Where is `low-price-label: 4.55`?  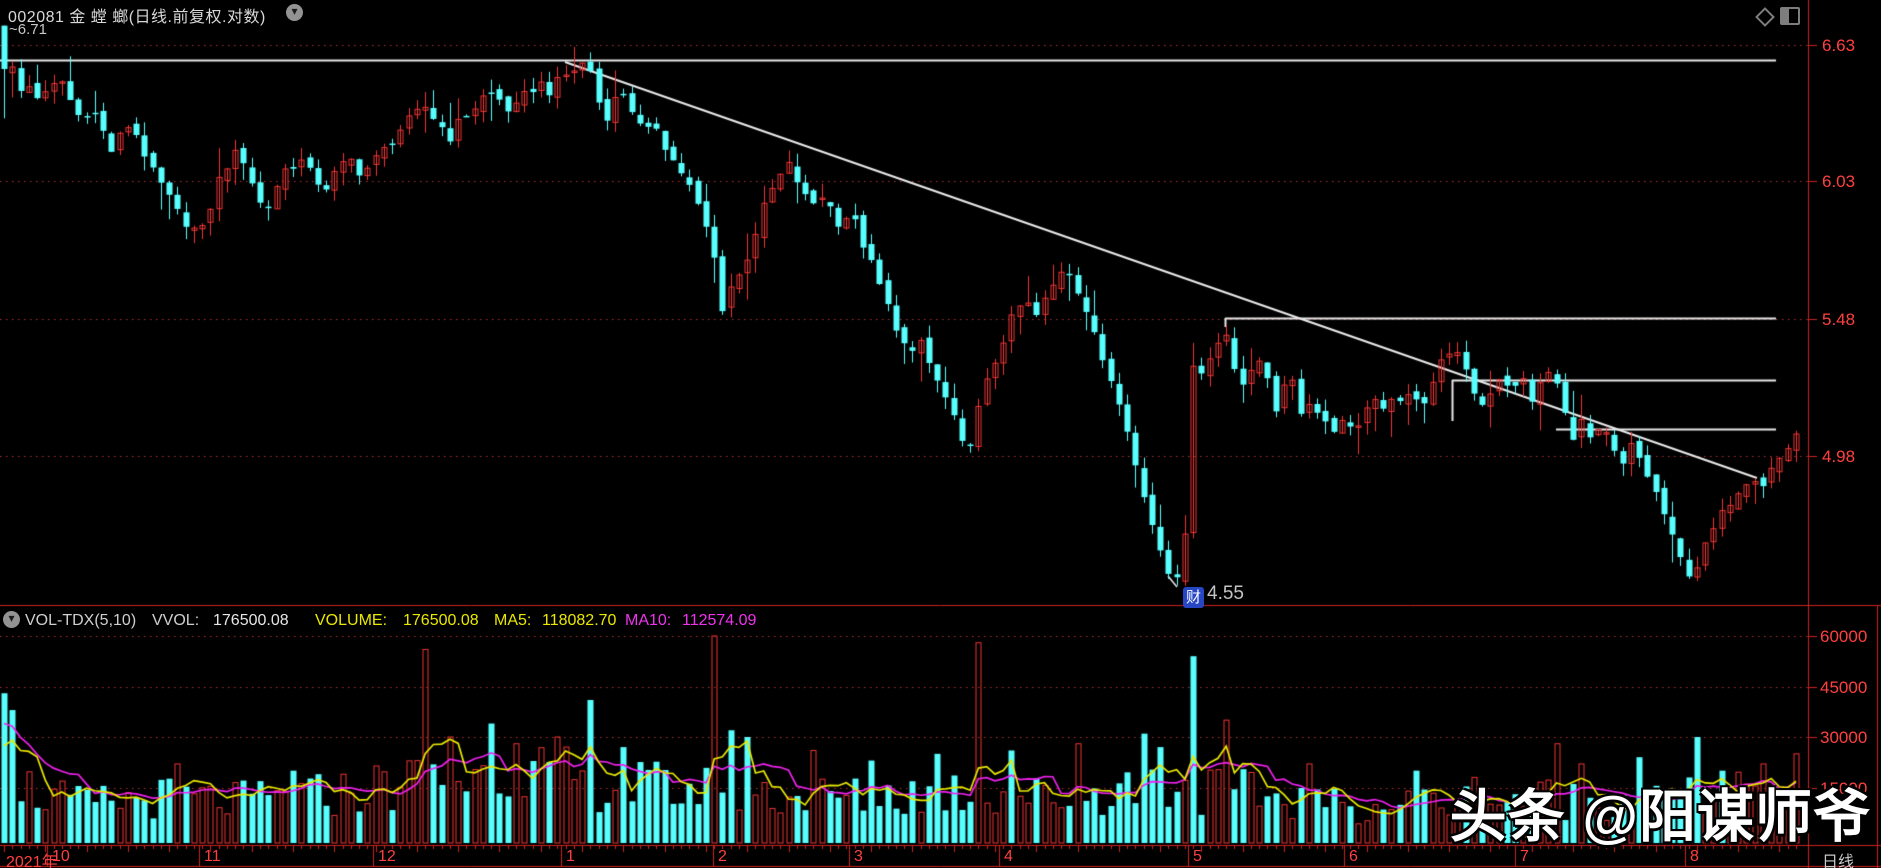 low-price-label: 4.55 is located at coordinates (1225, 593).